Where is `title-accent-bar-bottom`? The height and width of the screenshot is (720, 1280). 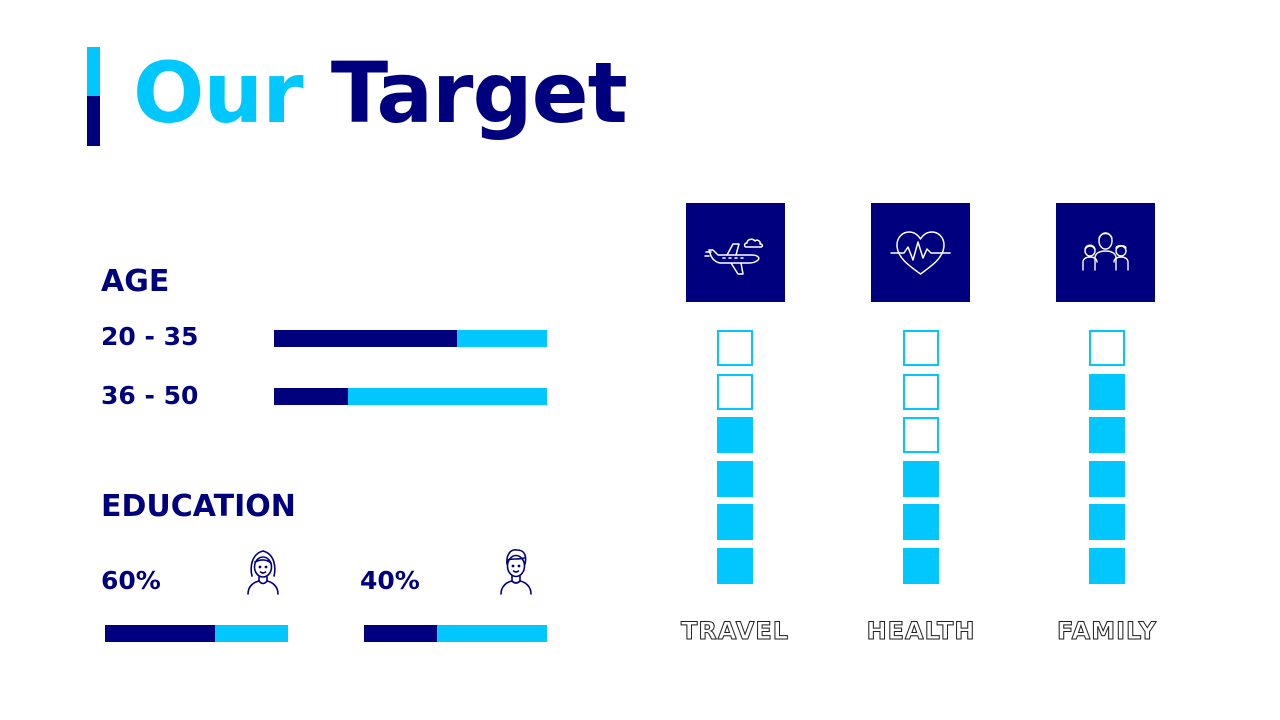
title-accent-bar-bottom is located at coordinates (93, 121).